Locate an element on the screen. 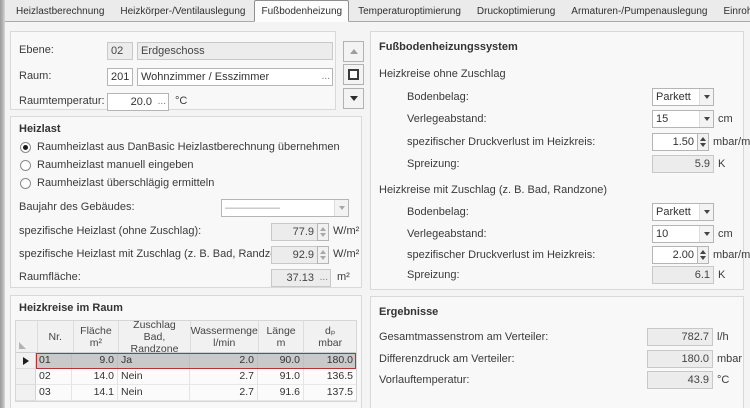 The image size is (750, 408). cell-nr: 03 is located at coordinates (54, 393).